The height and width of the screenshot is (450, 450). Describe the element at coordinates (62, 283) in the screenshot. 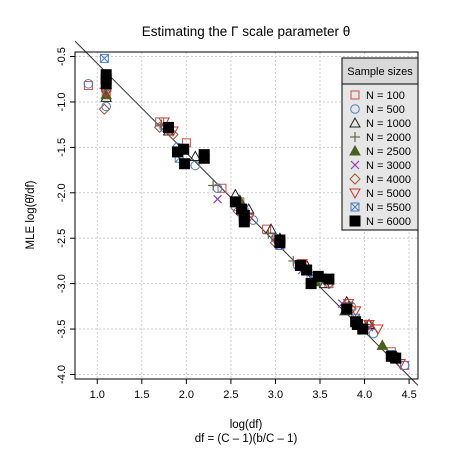

I see `y-tick-label: -3.0` at that location.